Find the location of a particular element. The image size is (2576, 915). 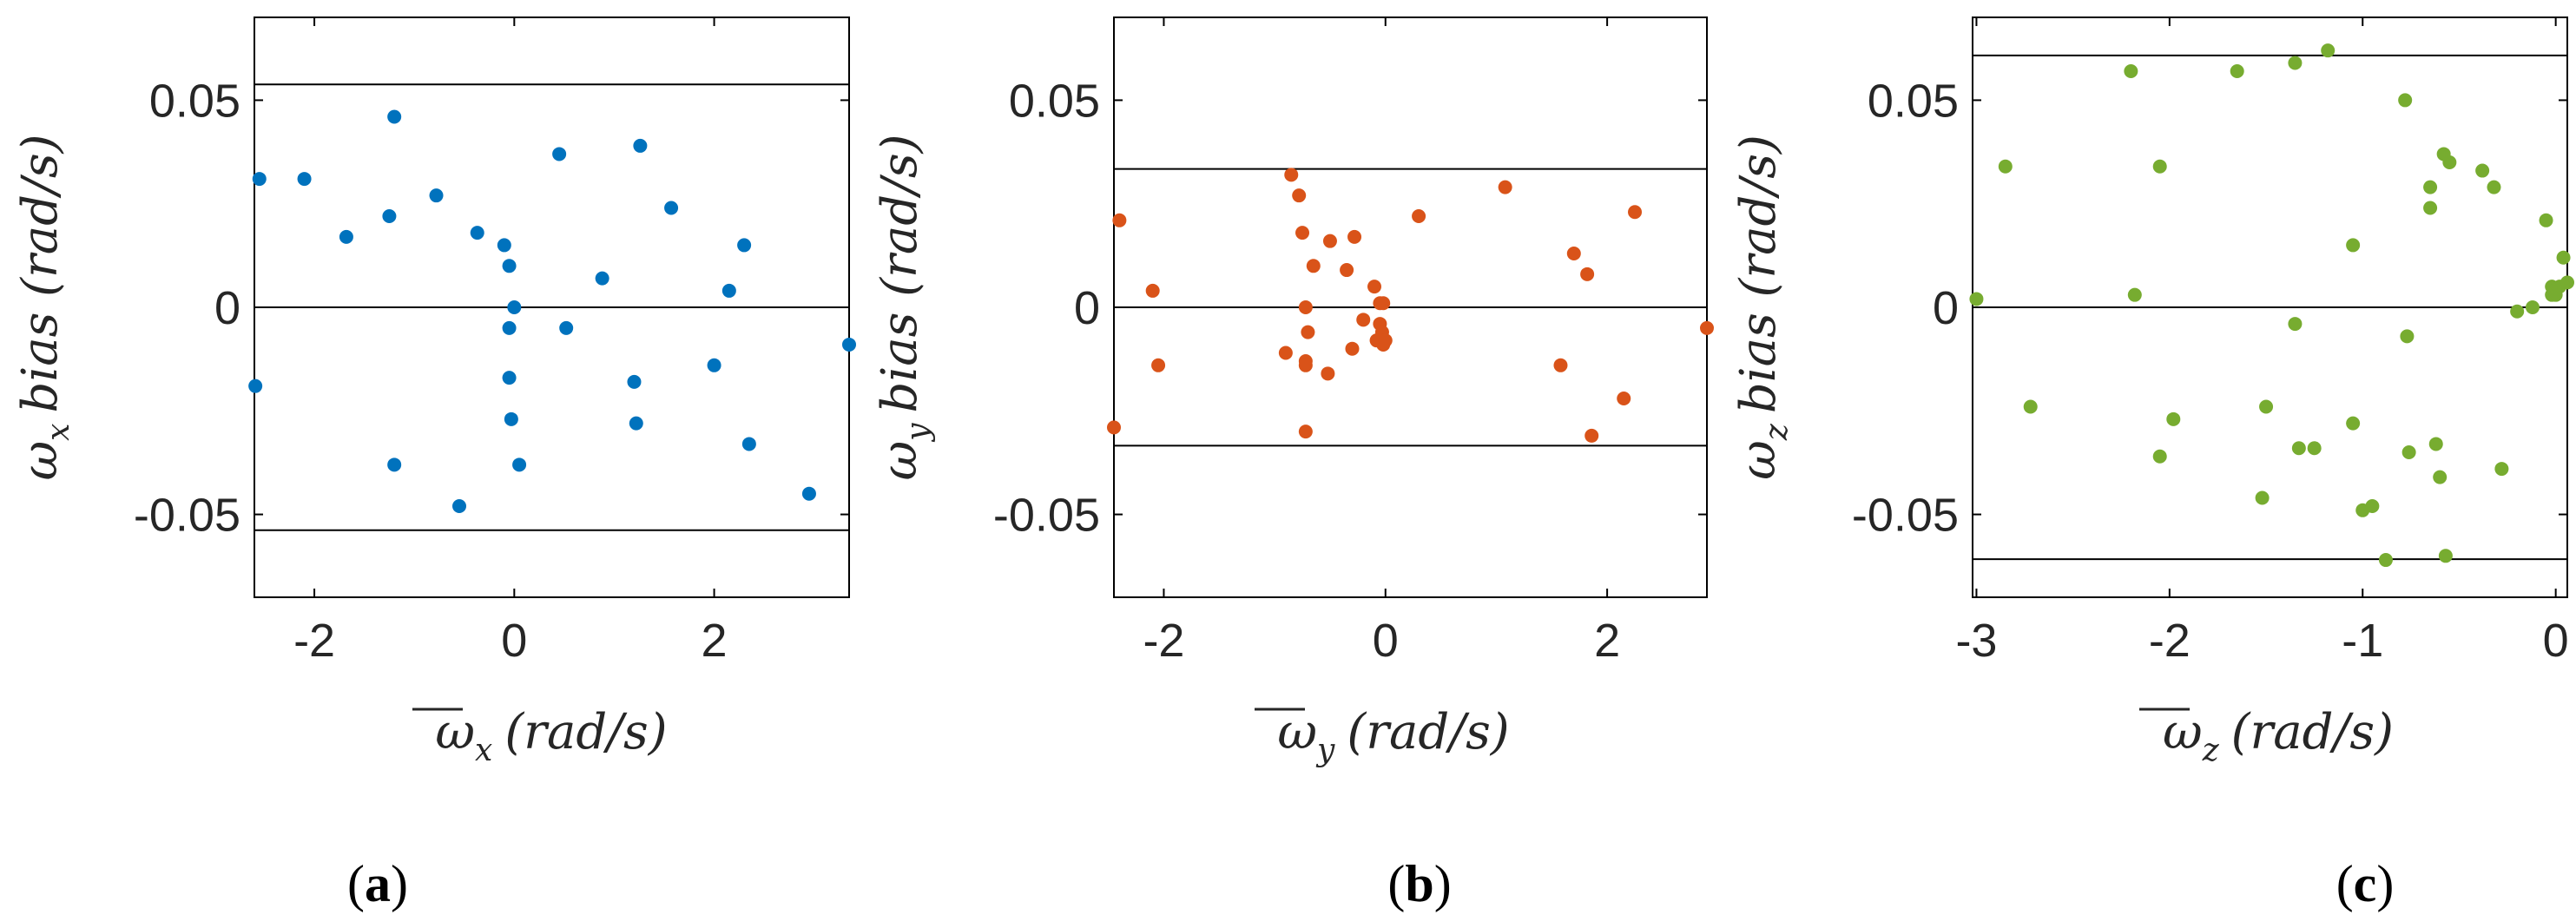

y-tick-label-a-0: -0.05 is located at coordinates (187, 516).